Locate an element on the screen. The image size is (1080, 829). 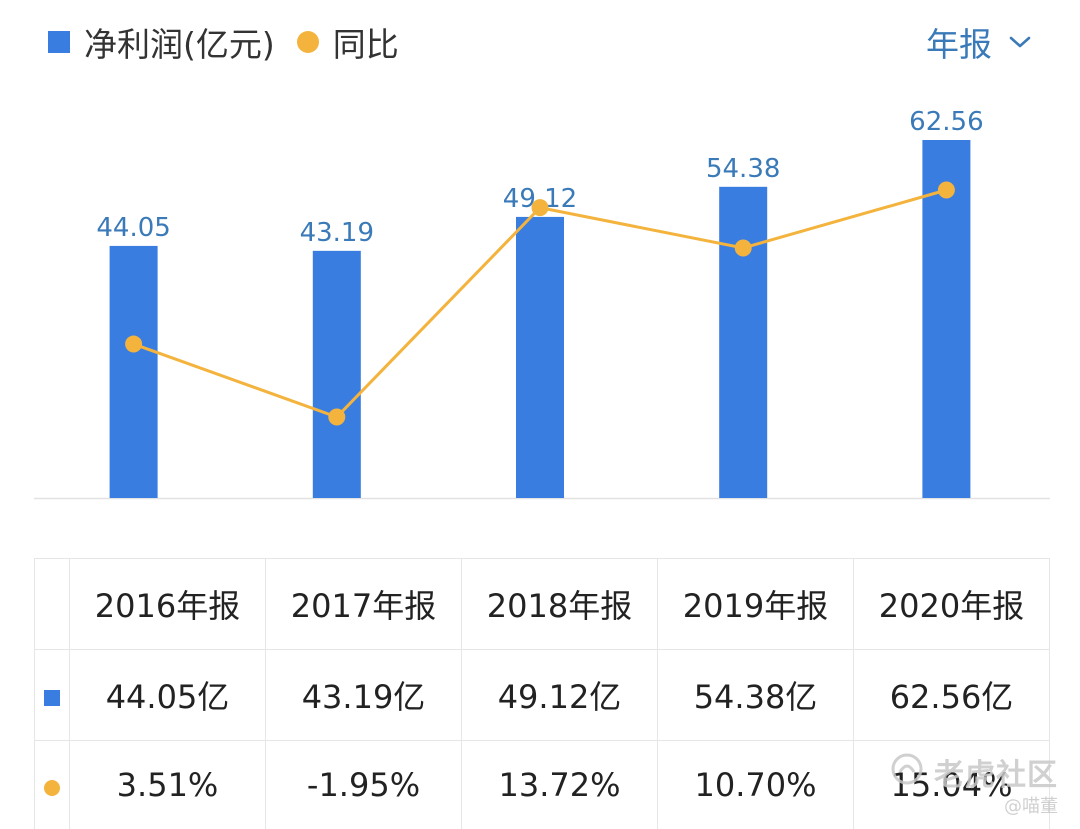
legend-label-profit: 净利润(亿元) is located at coordinates (179, 42).